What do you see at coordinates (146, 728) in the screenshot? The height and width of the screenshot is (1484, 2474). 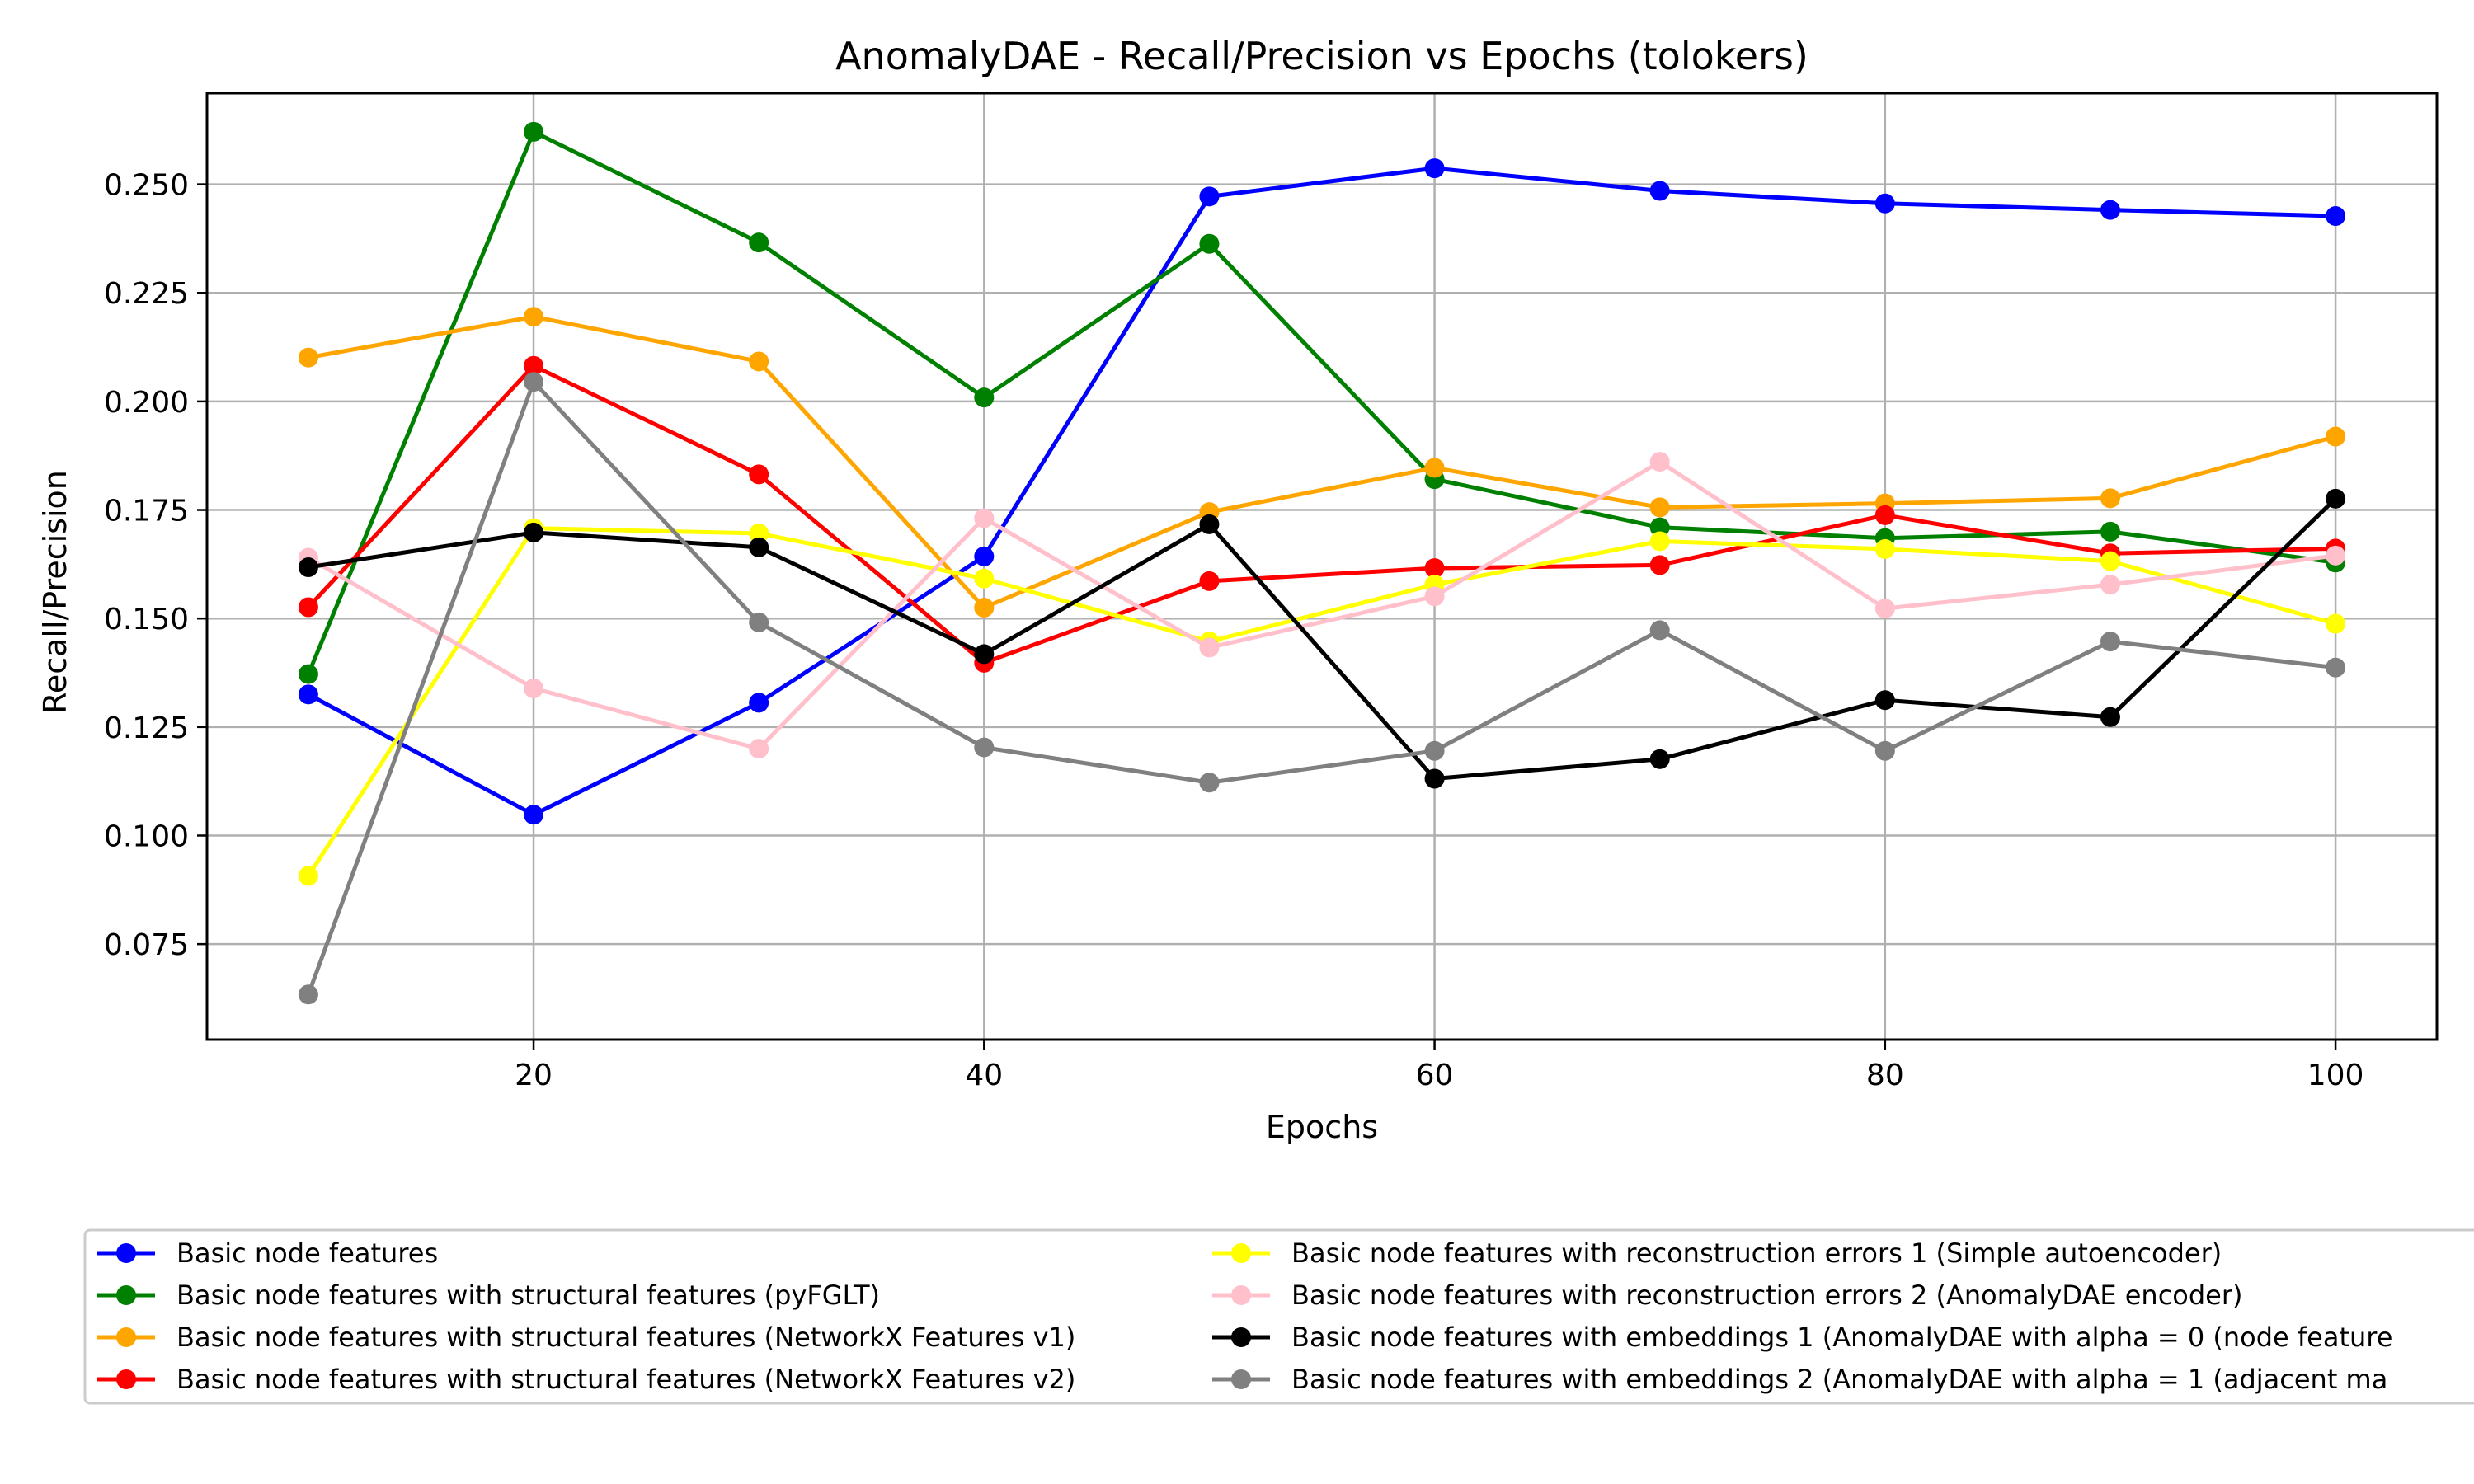 I see `y-tick-label: 0.125` at bounding box center [146, 728].